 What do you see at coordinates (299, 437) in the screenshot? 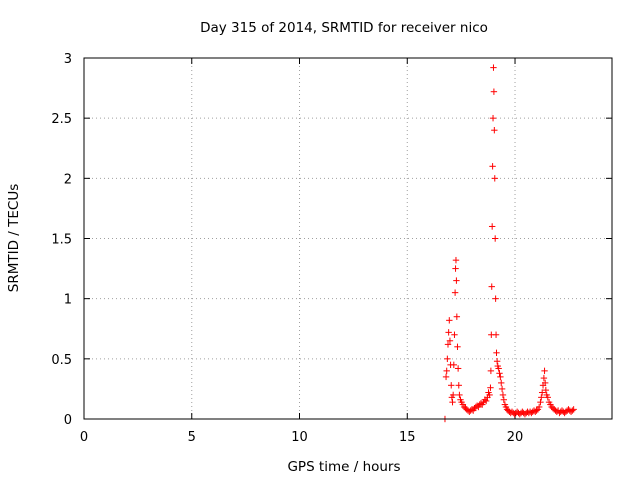
I see `x-tick-label: 10` at bounding box center [299, 437].